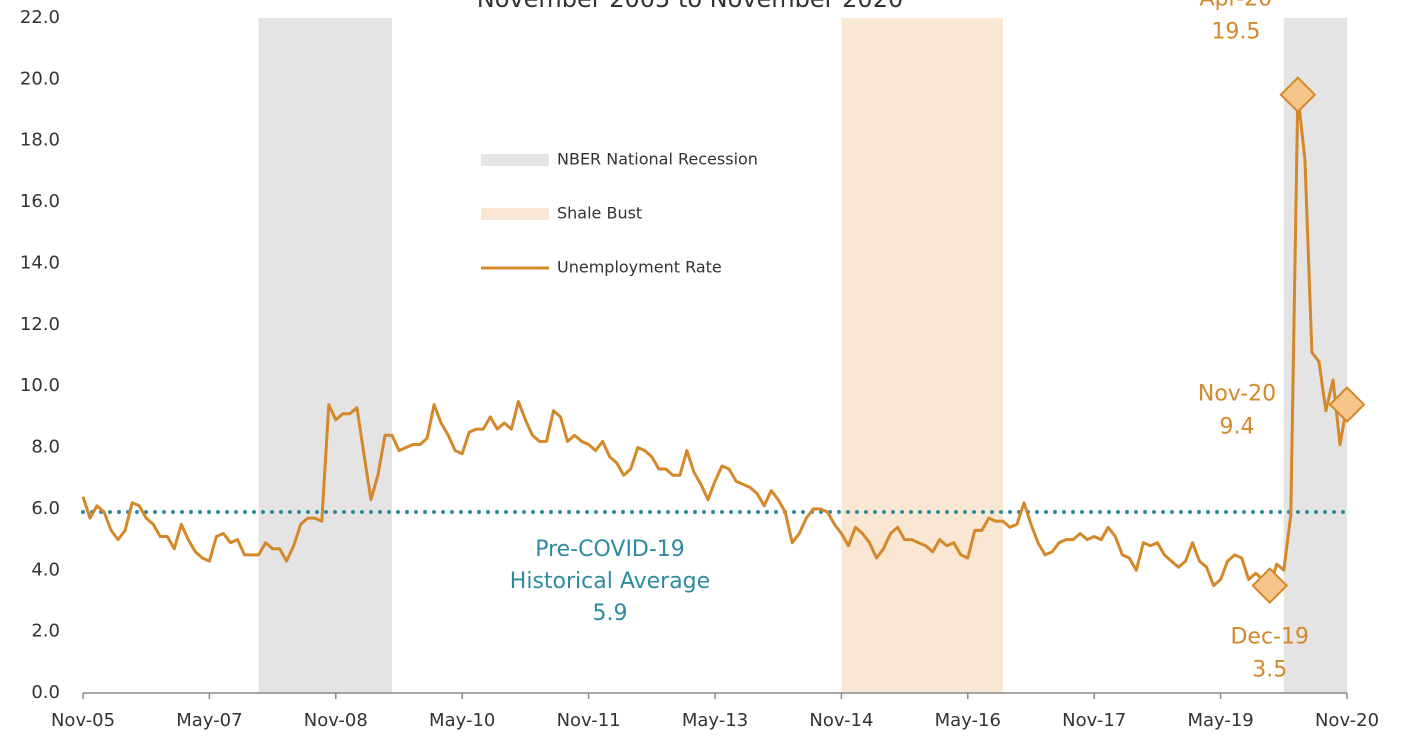 The height and width of the screenshot is (737, 1401). I want to click on x-tick-label: Nov-14, so click(841, 720).